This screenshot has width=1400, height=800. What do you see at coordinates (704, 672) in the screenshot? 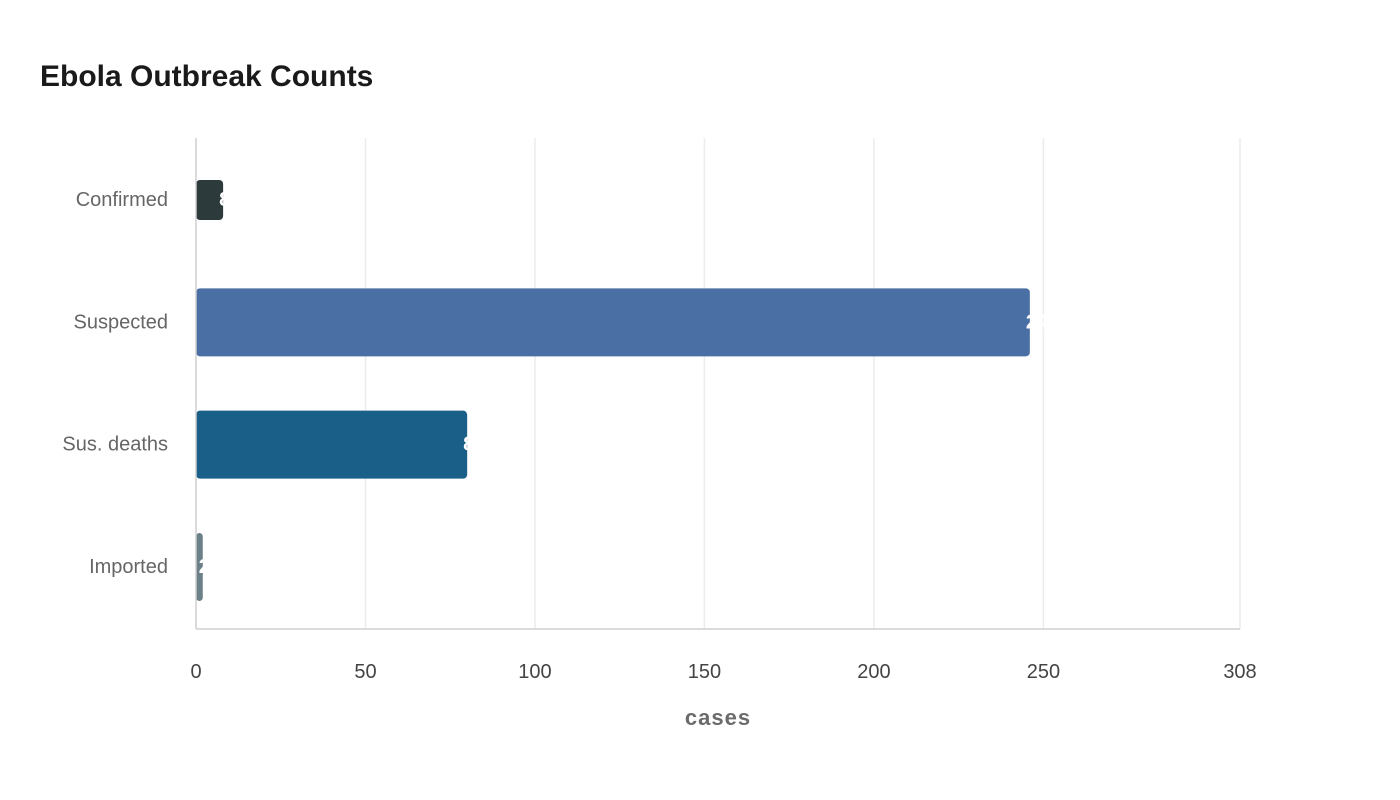
I see `x-tick-label: 150` at bounding box center [704, 672].